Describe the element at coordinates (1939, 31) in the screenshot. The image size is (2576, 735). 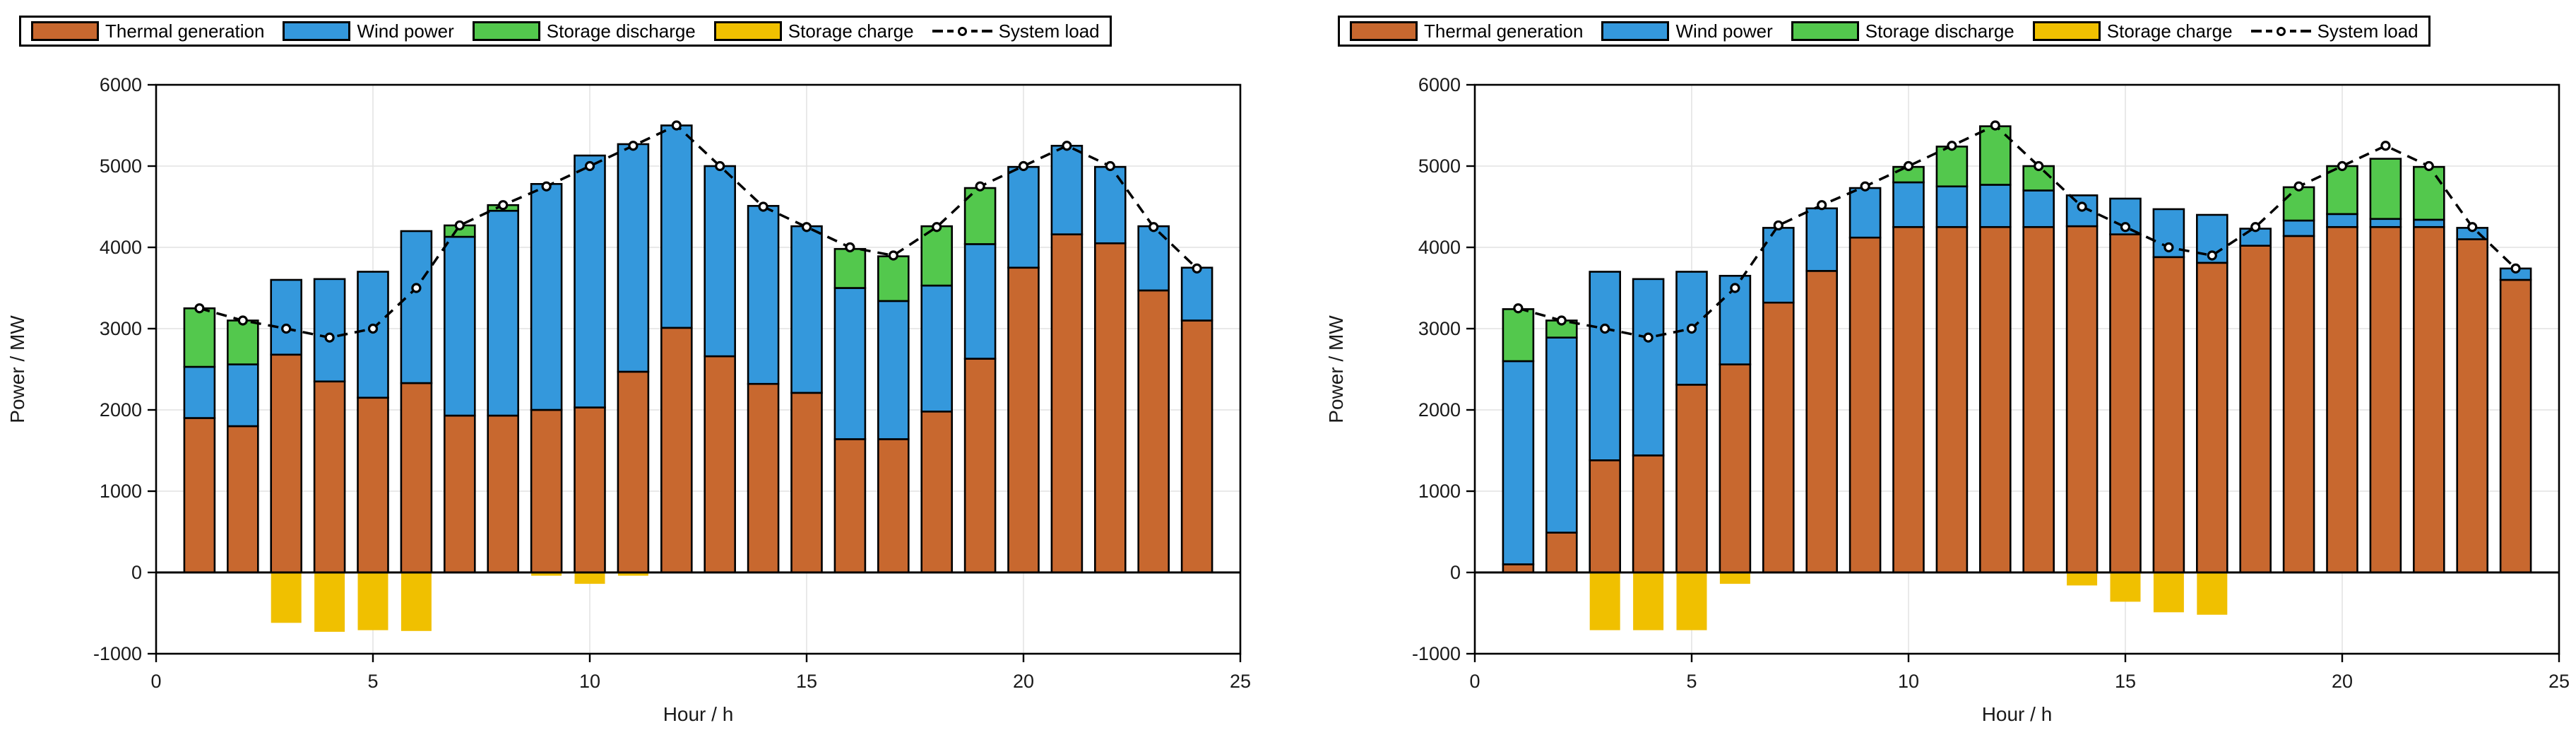
I see `legend-label: Storage discharge` at that location.